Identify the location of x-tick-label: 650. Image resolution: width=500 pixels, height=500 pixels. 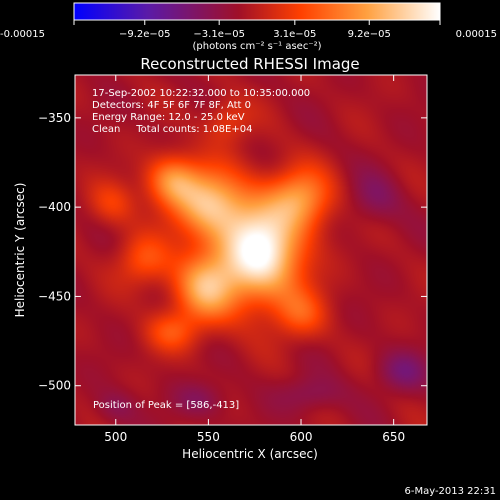
(393, 437).